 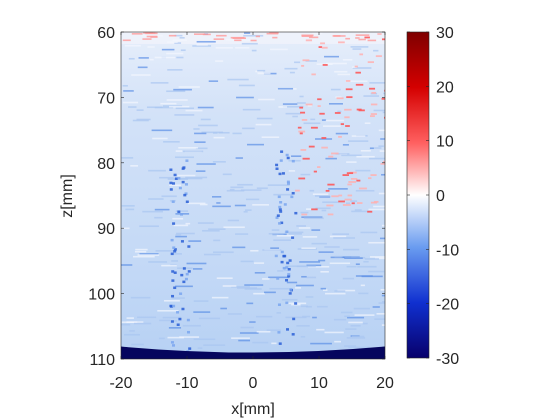 What do you see at coordinates (186, 383) in the screenshot?
I see `x-tick-label: -10` at bounding box center [186, 383].